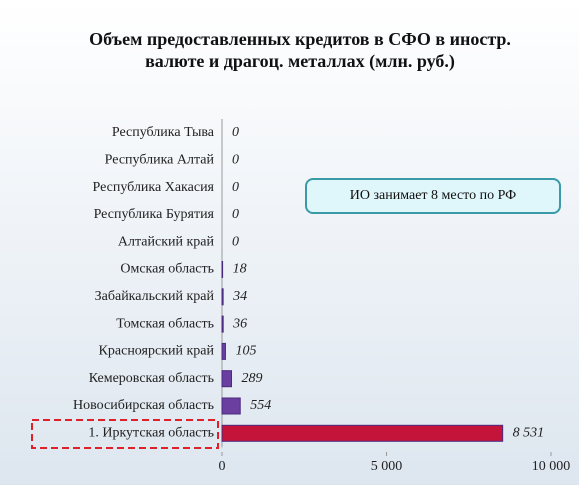  I want to click on highlight-box, so click(125, 434).